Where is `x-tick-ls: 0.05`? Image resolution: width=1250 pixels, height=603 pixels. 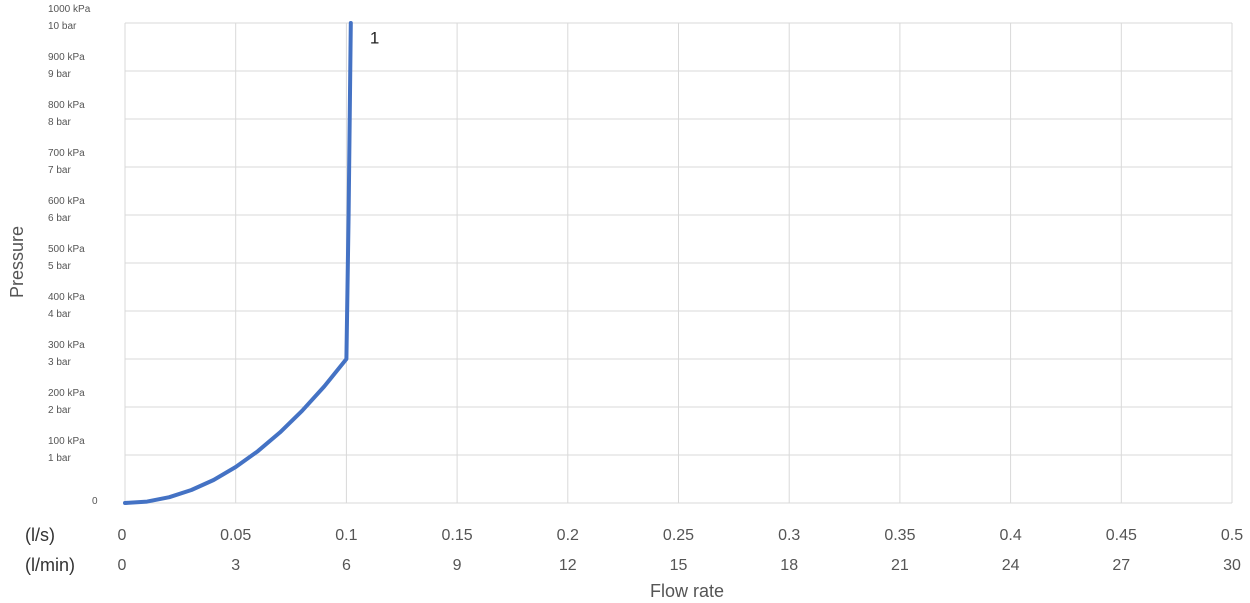
x-tick-ls: 0.05 is located at coordinates (235, 535).